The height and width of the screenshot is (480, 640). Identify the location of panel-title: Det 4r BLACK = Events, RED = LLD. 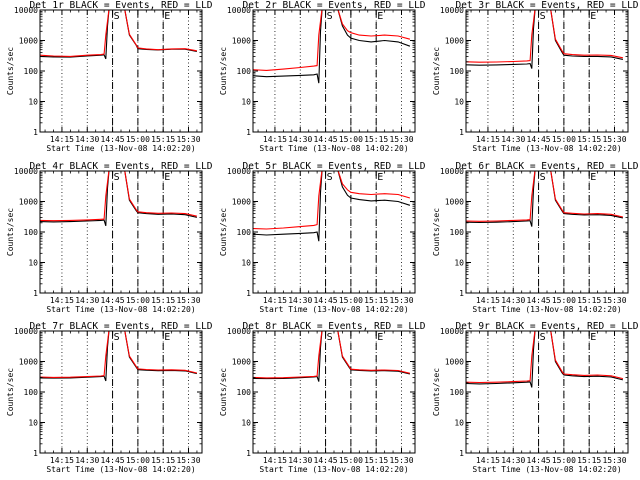
(120, 166).